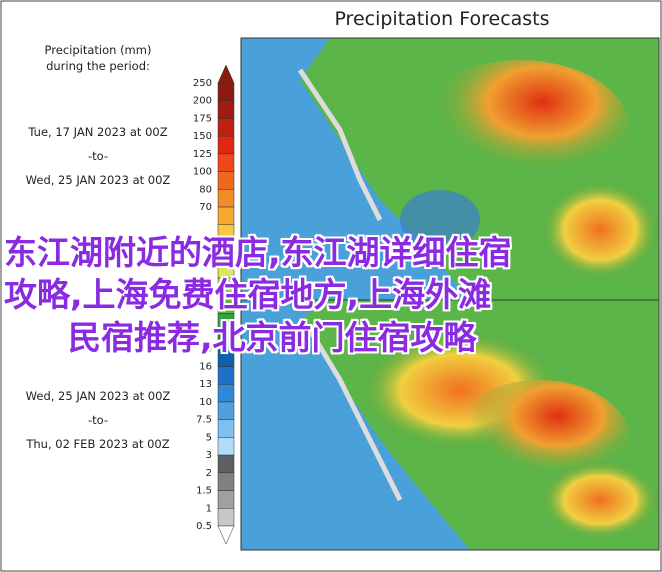 This screenshot has width=662, height=572. Describe the element at coordinates (205, 402) in the screenshot. I see `colorbar-label: 10` at that location.